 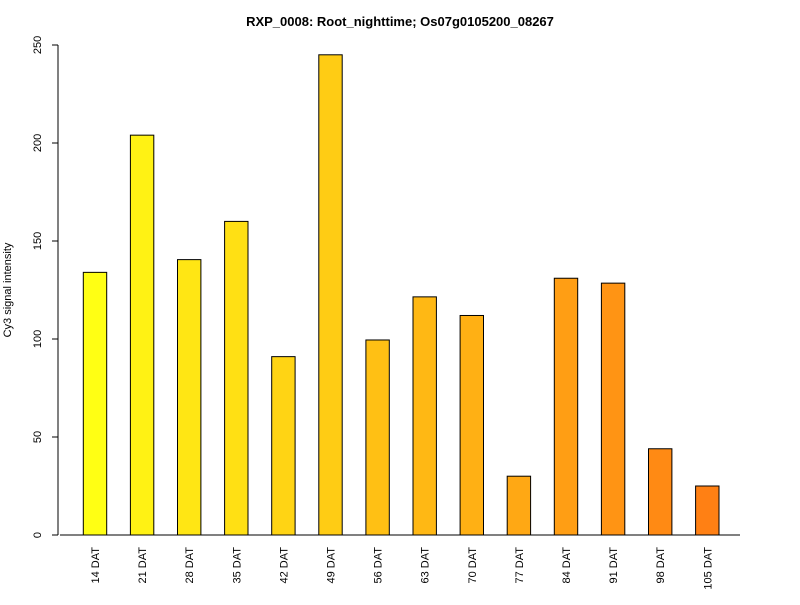 What do you see at coordinates (190, 565) in the screenshot?
I see `x-tick-label-2: 28 DAT` at bounding box center [190, 565].